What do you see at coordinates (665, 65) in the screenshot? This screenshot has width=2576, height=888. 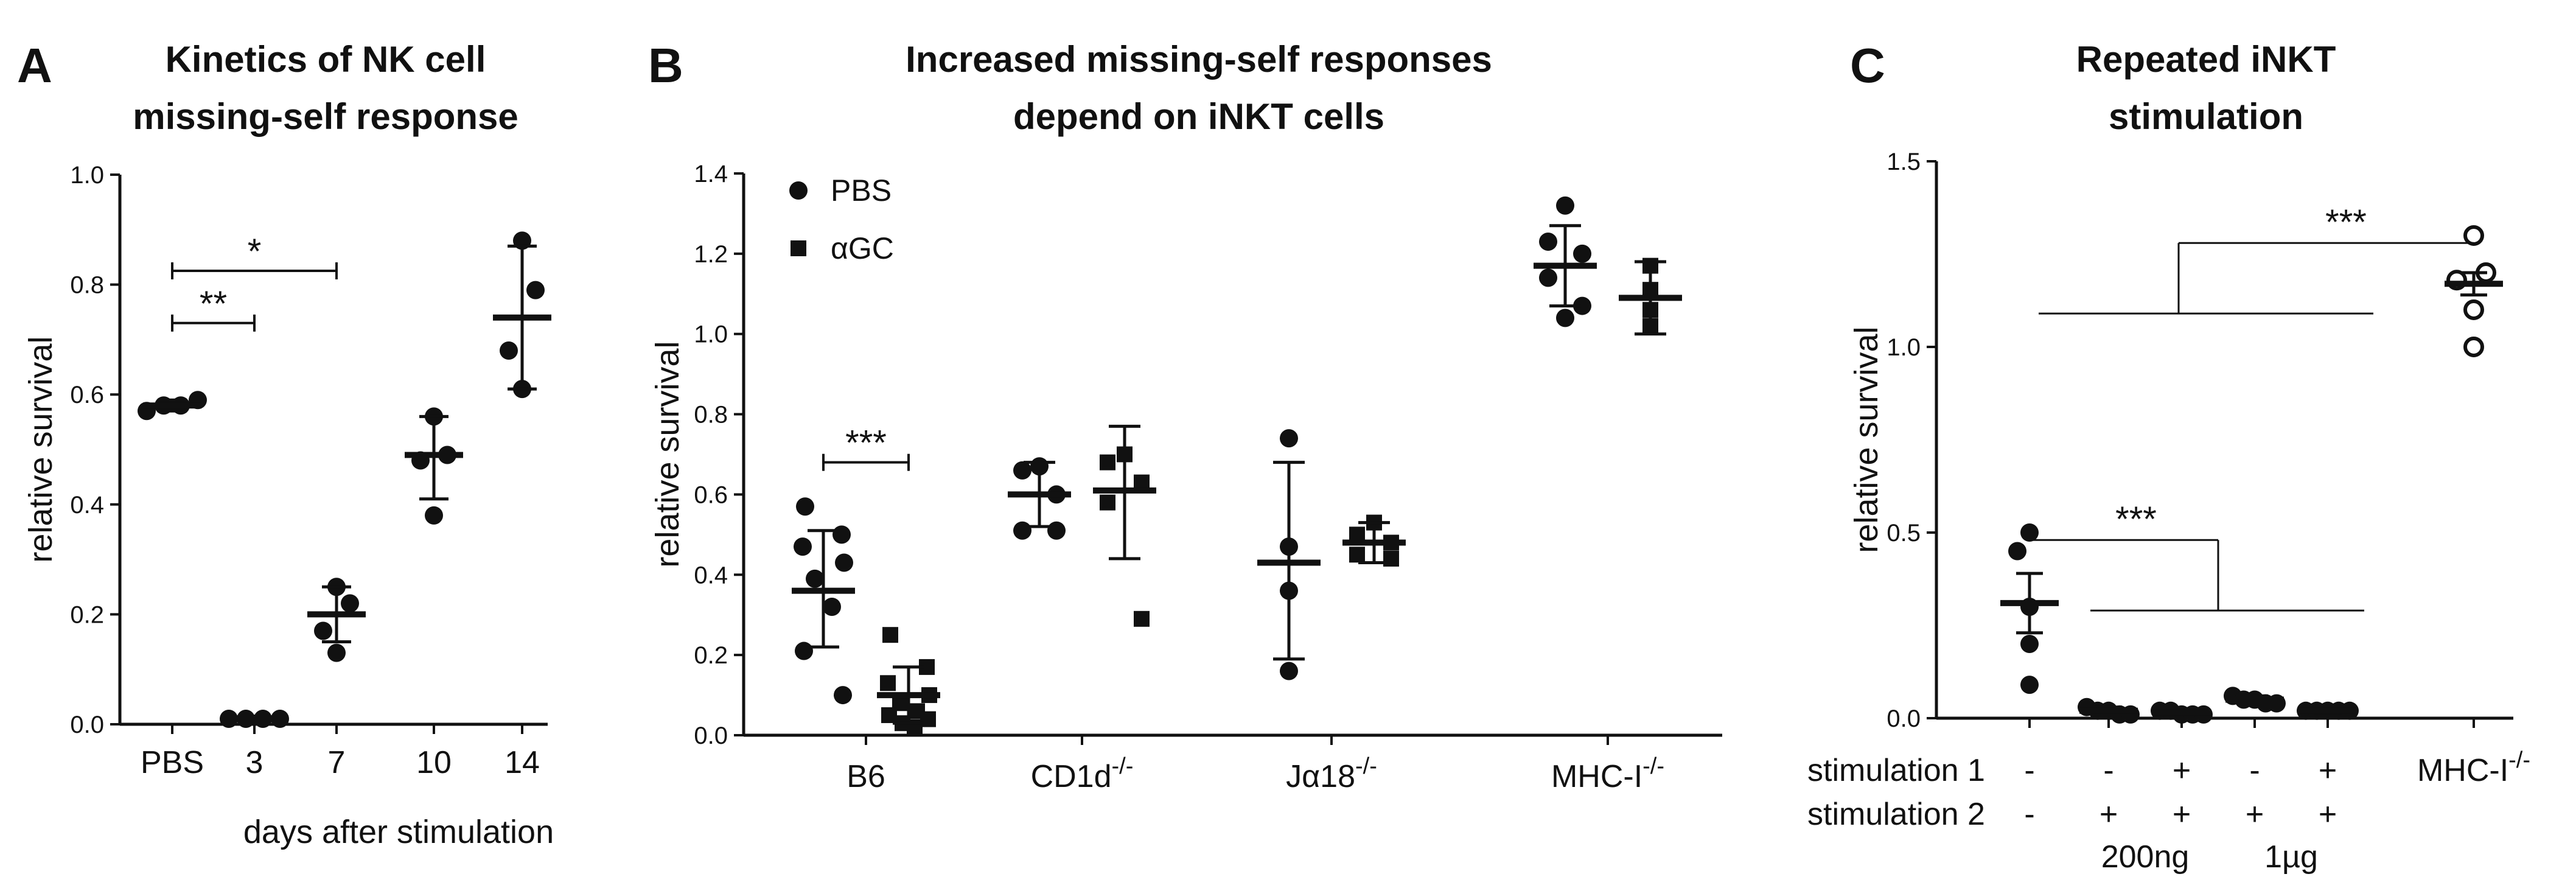 I see `panel-label-b: B` at bounding box center [665, 65].